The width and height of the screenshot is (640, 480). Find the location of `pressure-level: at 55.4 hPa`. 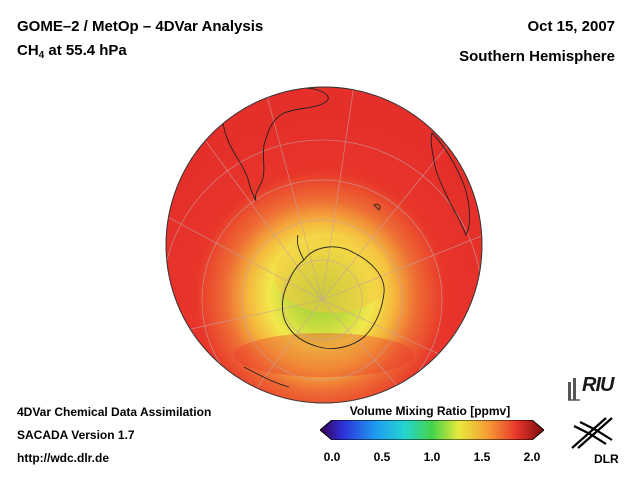

pressure-level: at 55.4 hPa is located at coordinates (85, 50).